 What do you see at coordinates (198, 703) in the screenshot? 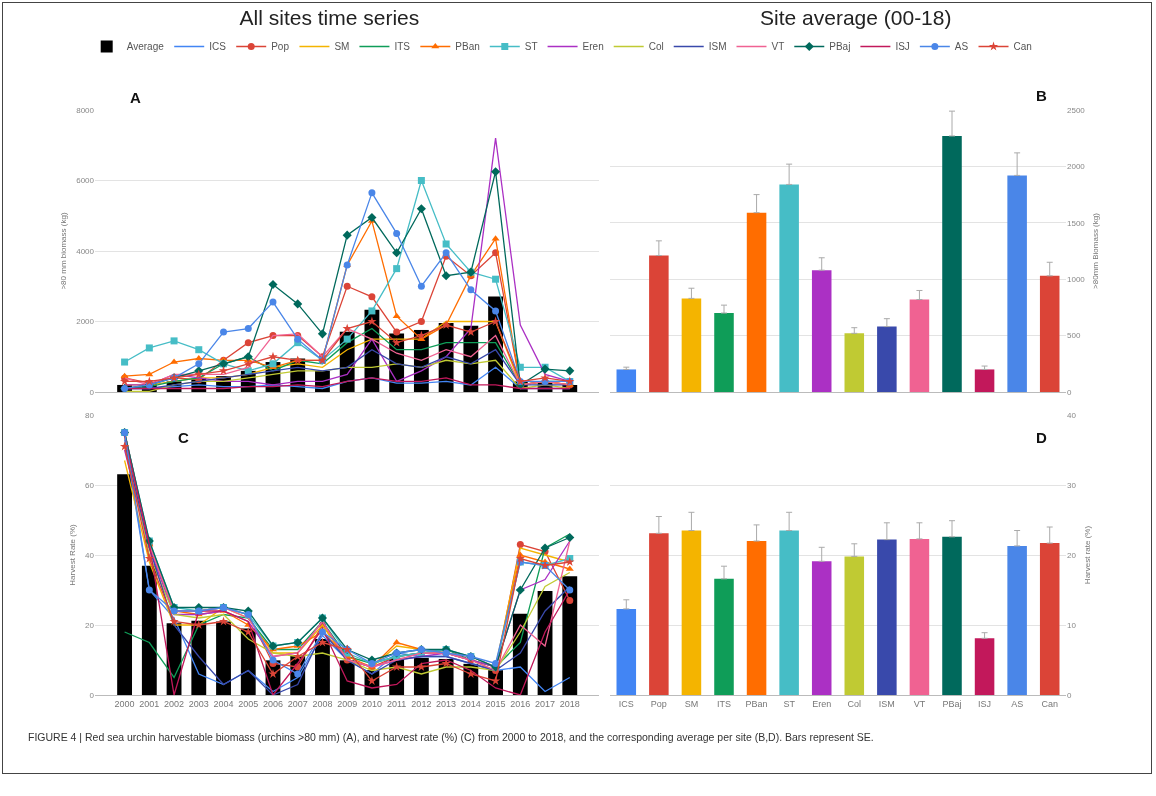
I see `x-tick-label: 2003` at bounding box center [198, 703].